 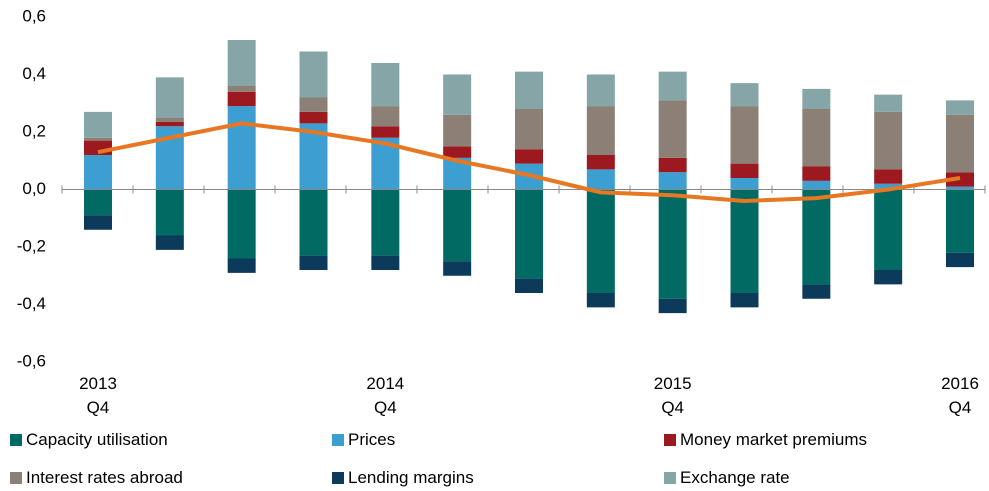 I want to click on legend-item: Interest rates abroad, so click(x=96, y=478).